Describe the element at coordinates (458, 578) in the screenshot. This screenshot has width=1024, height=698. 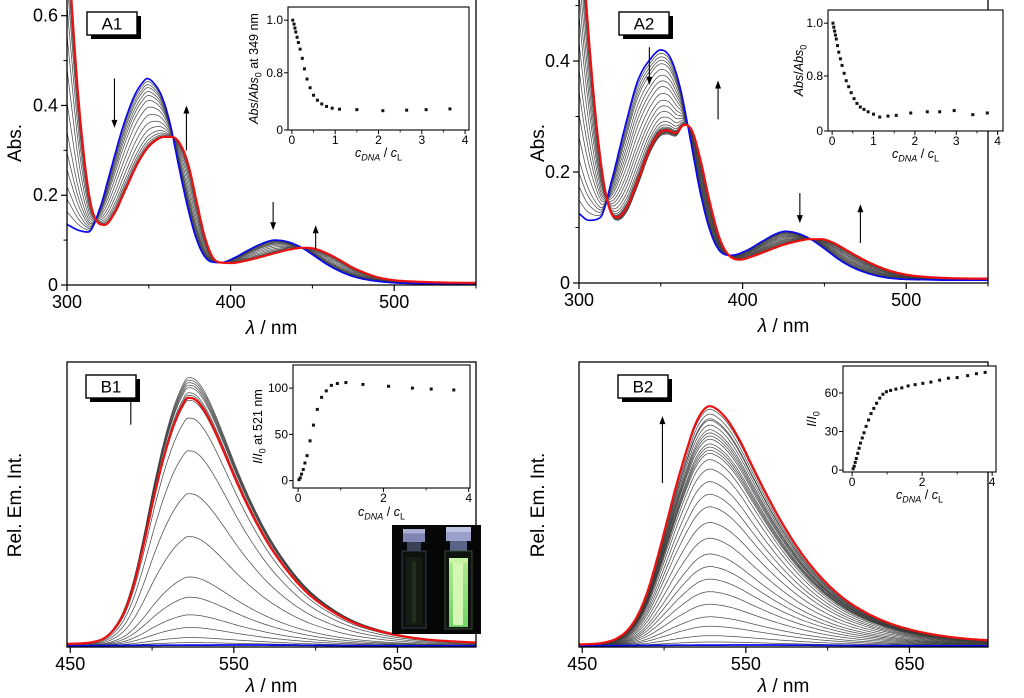
I see `cuvette-green` at that location.